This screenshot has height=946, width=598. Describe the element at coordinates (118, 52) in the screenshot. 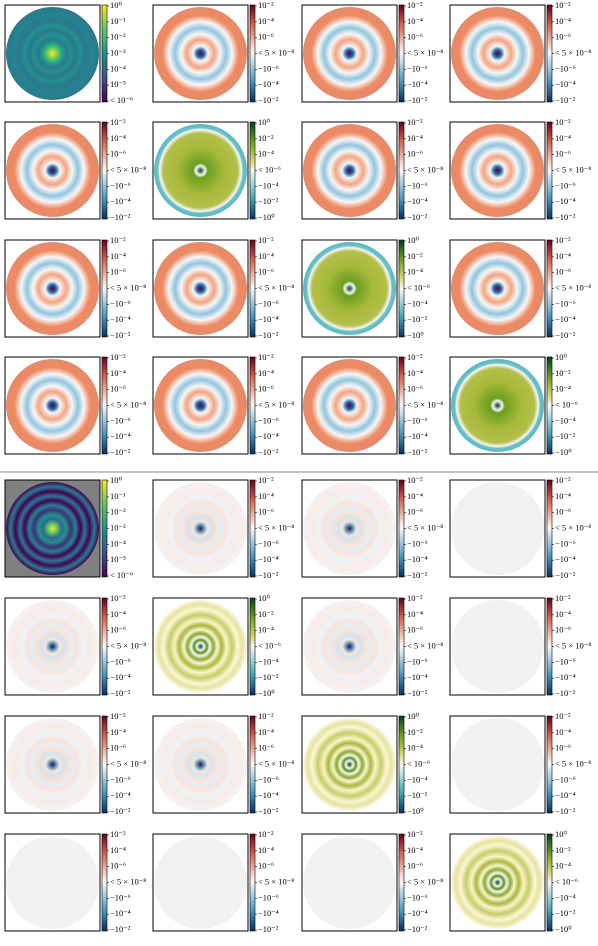

I see `colorbar-label: 10⁻³` at that location.